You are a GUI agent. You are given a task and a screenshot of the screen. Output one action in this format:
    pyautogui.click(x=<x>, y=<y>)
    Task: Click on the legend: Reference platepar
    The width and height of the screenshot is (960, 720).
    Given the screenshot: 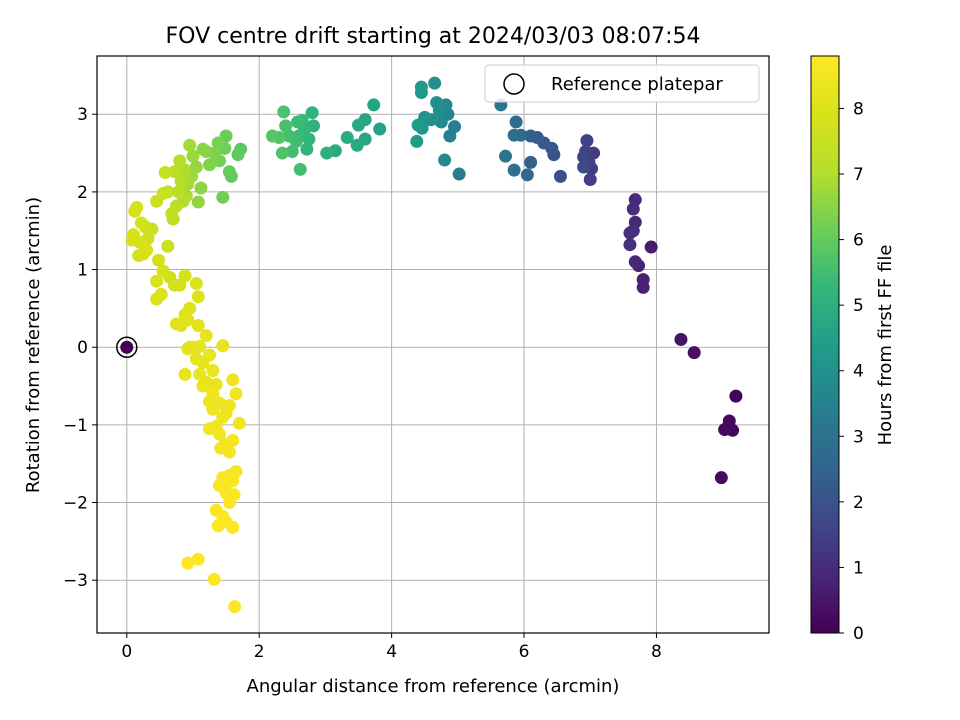 What is the action you would take?
    pyautogui.click(x=622, y=83)
    